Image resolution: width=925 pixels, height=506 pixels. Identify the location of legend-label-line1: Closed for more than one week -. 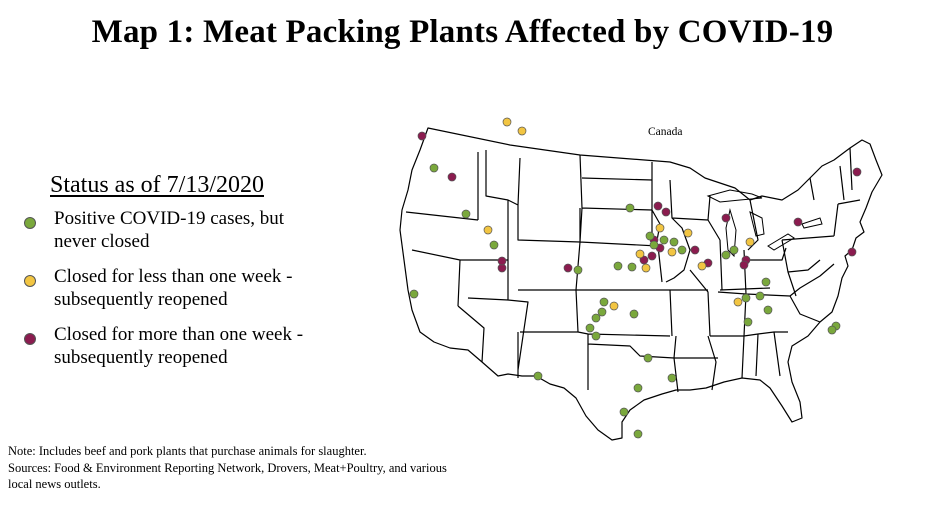
(179, 334).